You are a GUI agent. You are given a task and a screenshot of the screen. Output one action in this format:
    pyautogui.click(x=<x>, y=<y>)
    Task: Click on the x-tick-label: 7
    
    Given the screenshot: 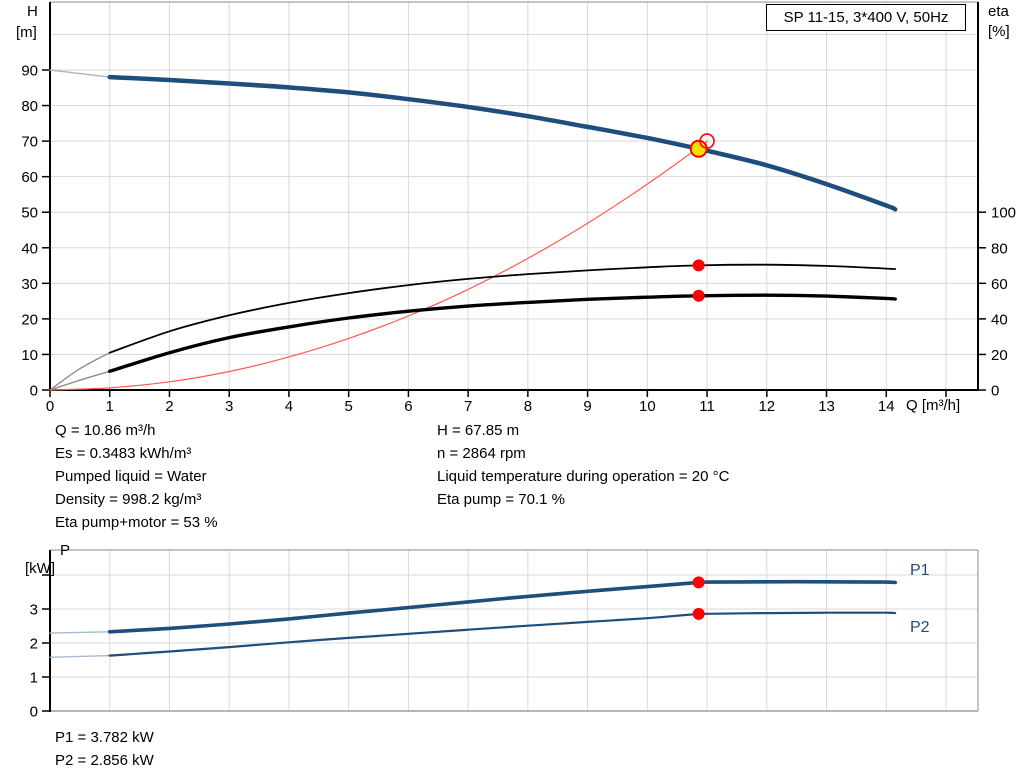 What is the action you would take?
    pyautogui.click(x=468, y=406)
    